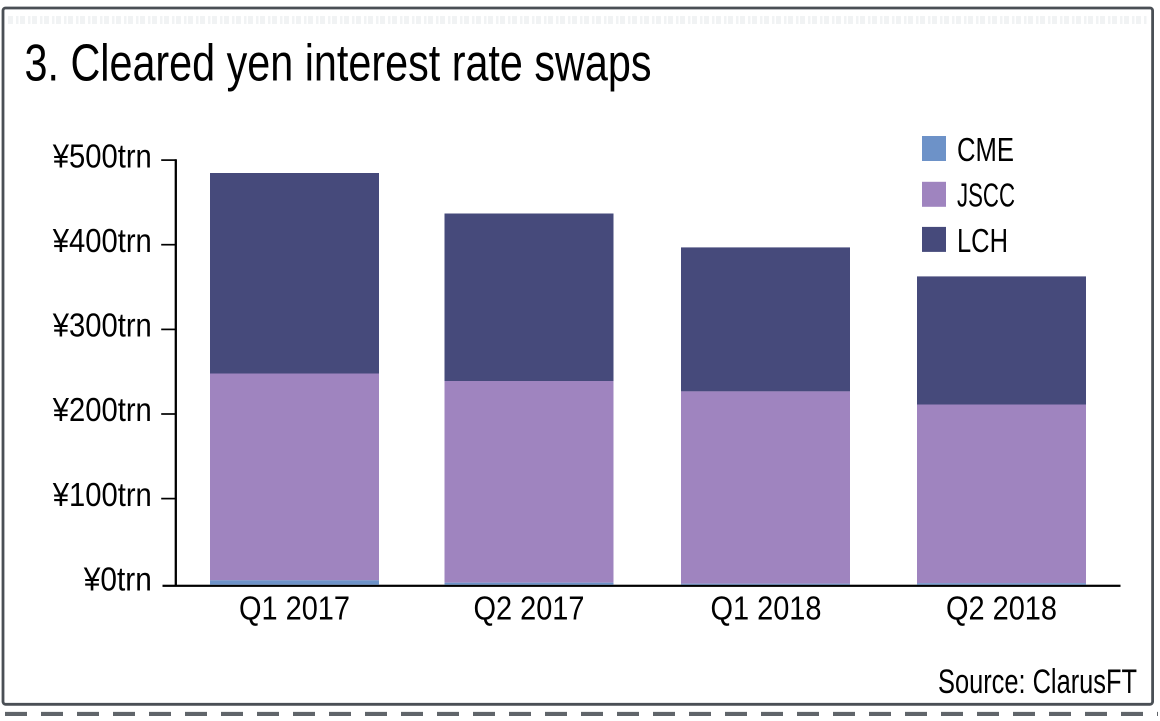 Image resolution: width=1160 pixels, height=721 pixels. Describe the element at coordinates (102, 156) in the screenshot. I see `svg-text: ¥500trn` at that location.